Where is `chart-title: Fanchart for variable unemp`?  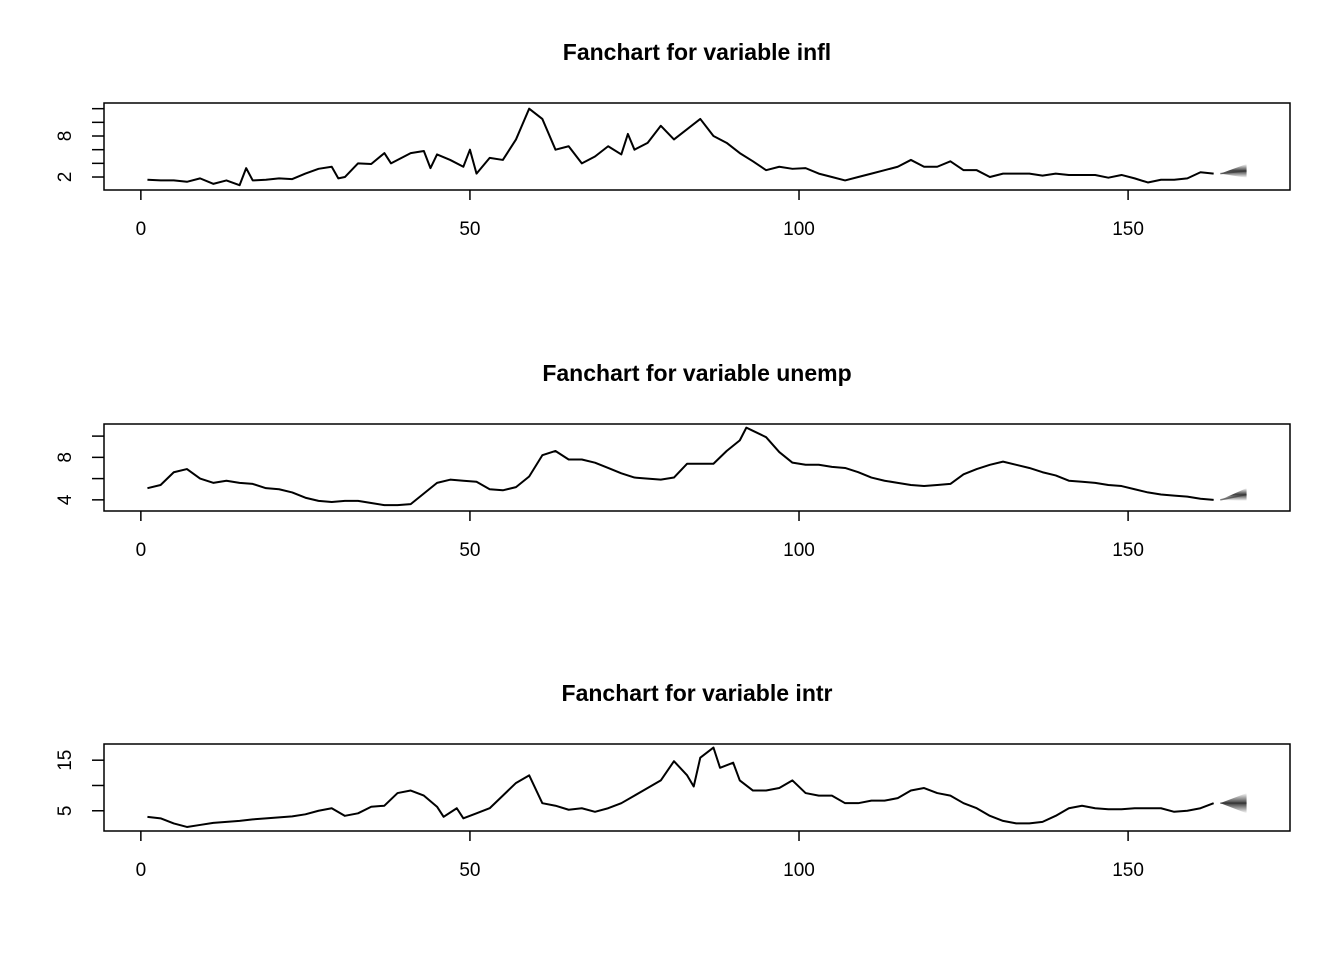 chart-title: Fanchart for variable unemp is located at coordinates (696, 373).